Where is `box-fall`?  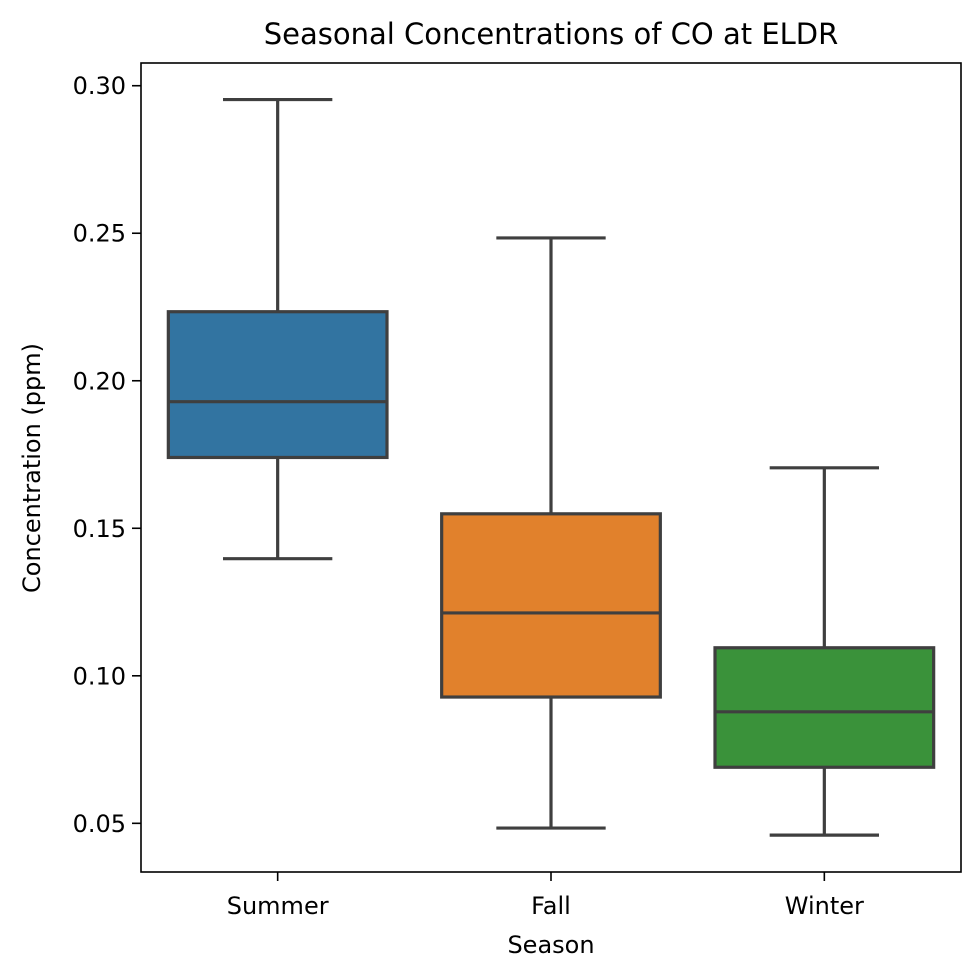
box-fall is located at coordinates (551, 533).